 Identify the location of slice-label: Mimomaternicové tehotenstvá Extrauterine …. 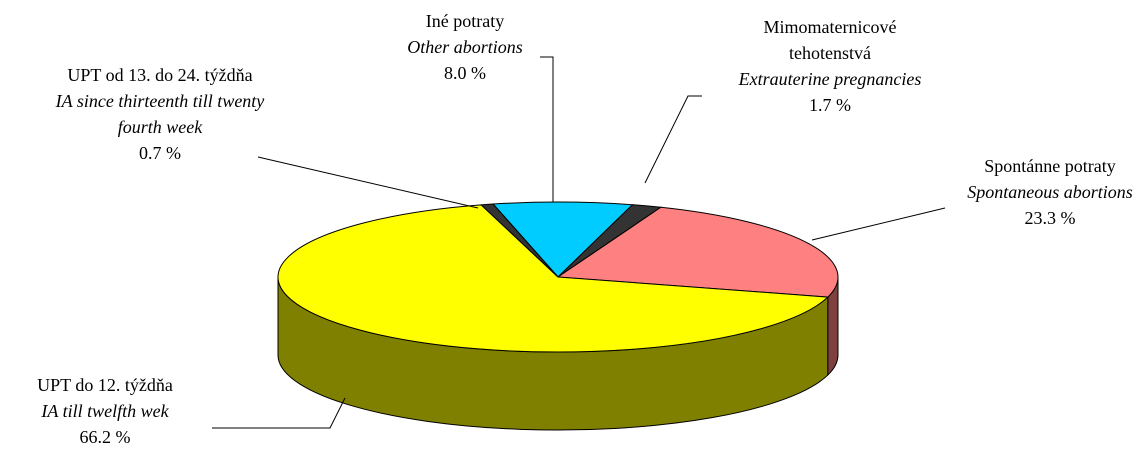
(830, 66).